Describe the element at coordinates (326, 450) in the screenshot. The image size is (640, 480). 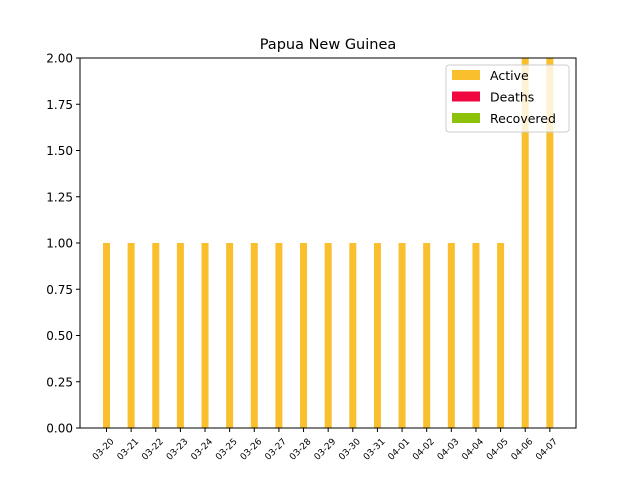
I see `x-tick-label: 03-29` at that location.